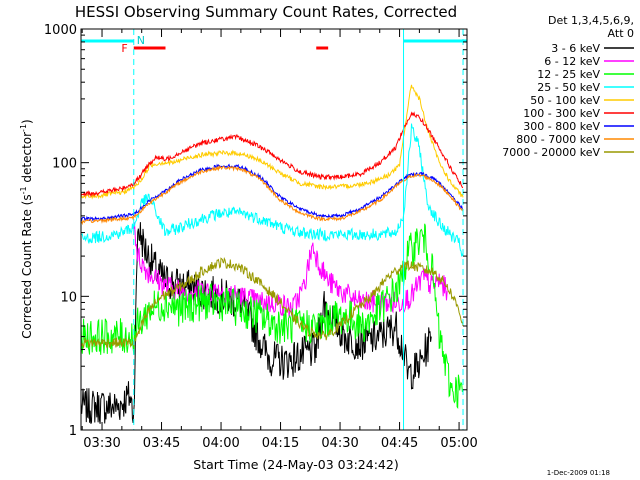 This screenshot has width=640, height=480. What do you see at coordinates (551, 152) in the screenshot?
I see `legend-entry-label: 7000 - 20000 keV` at bounding box center [551, 152].